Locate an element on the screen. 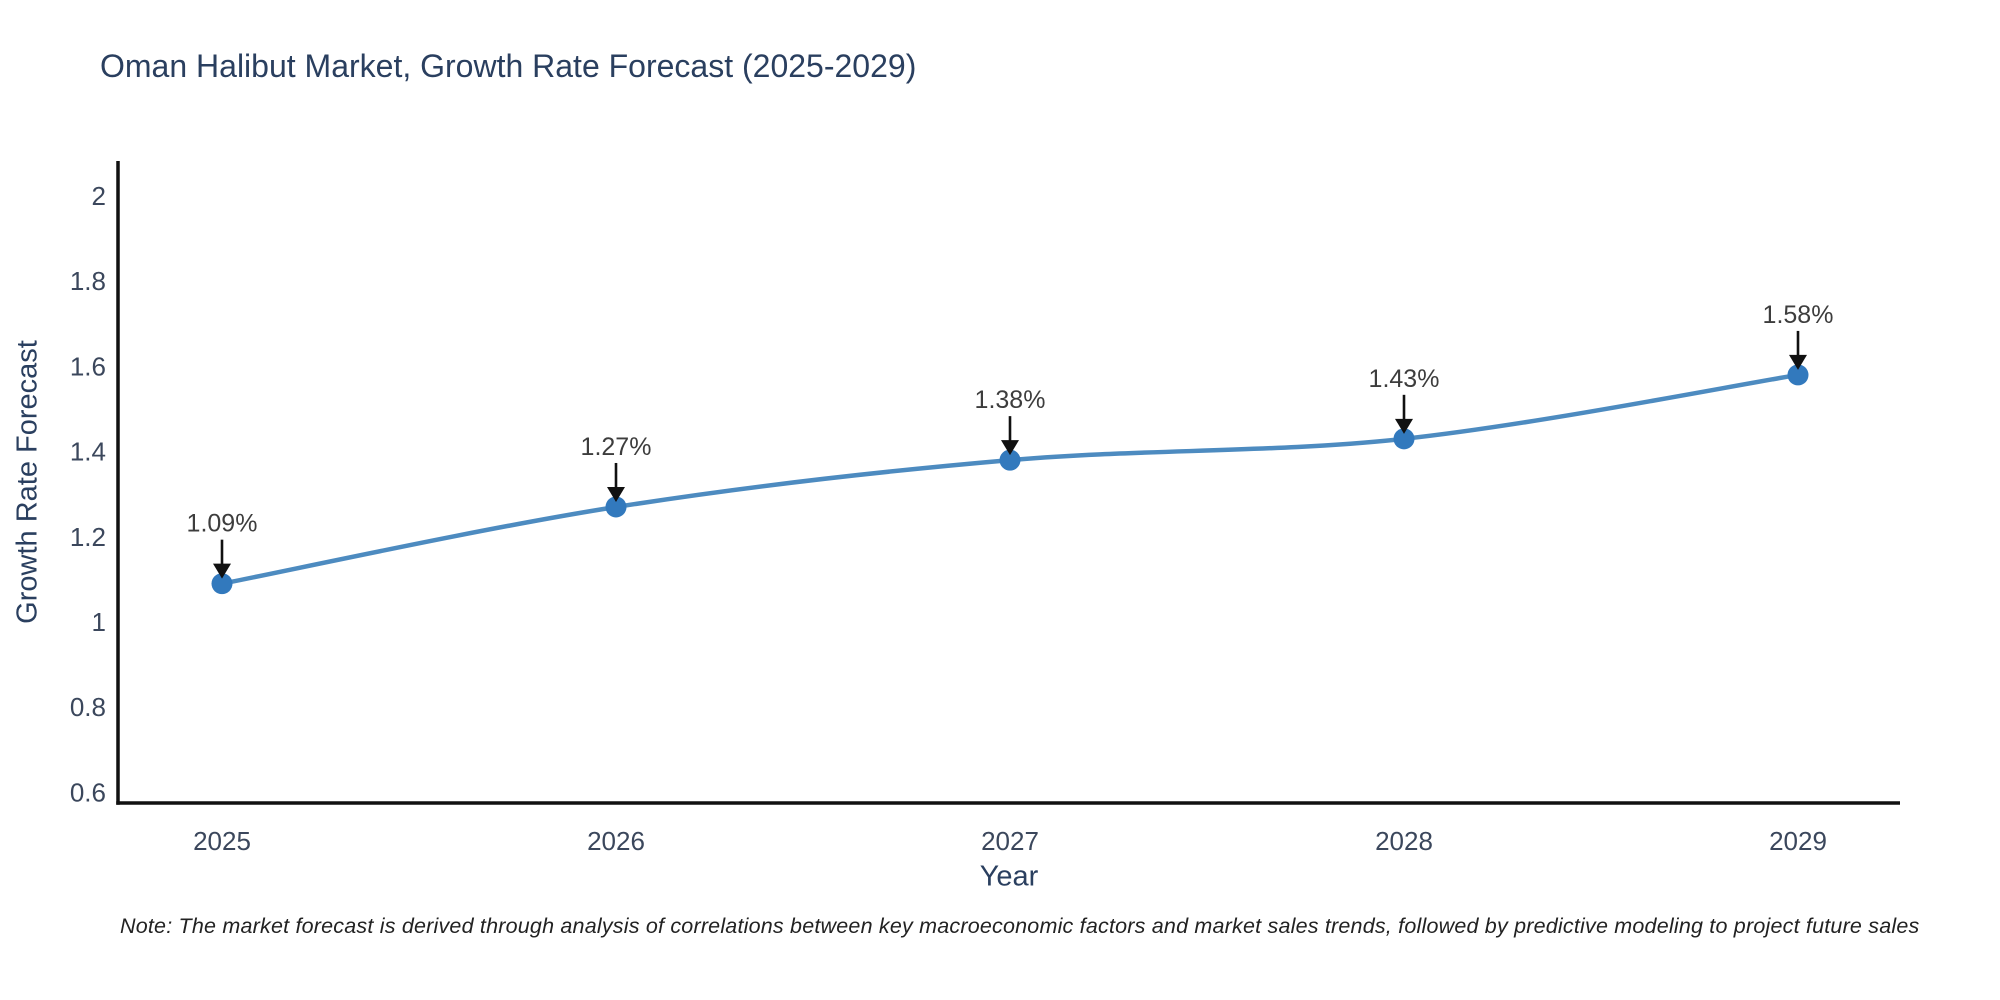  y-tick-label: 1 is located at coordinates (99, 622).